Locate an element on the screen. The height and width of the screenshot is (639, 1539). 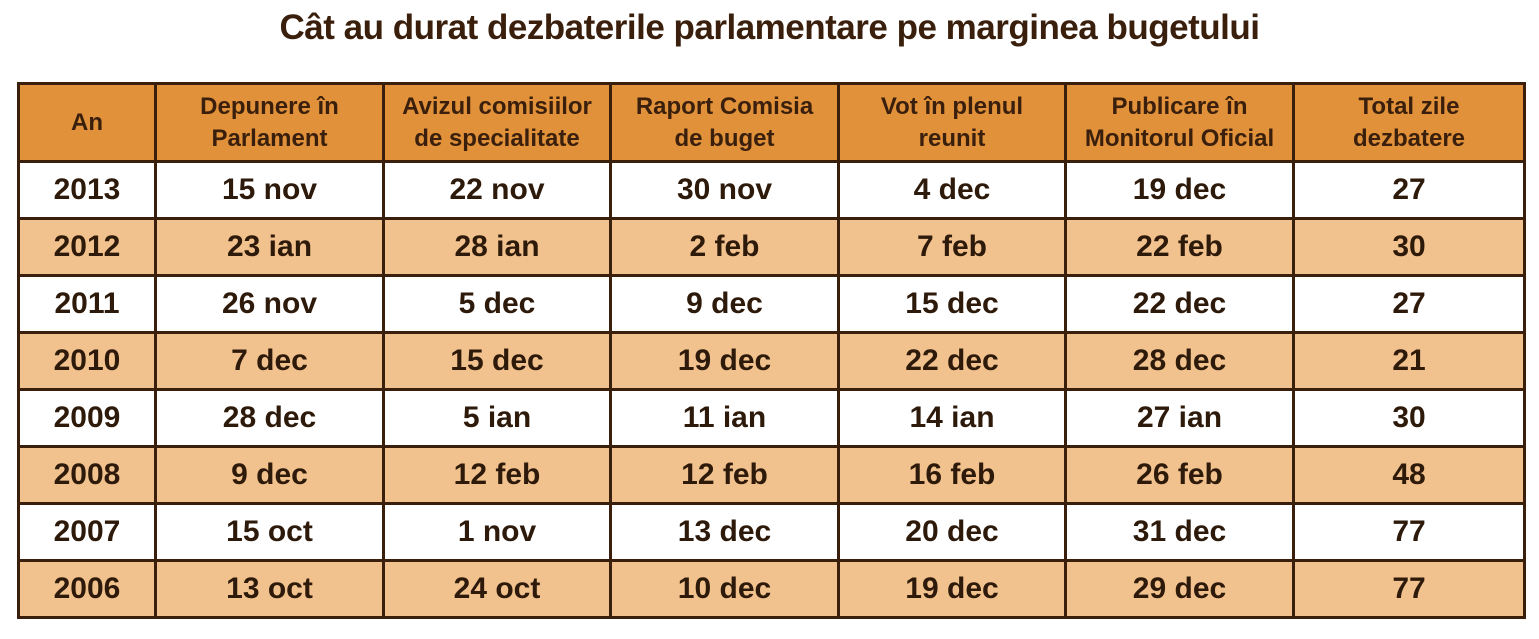
table-row: 2011 26 nov 5 dec 9 dec 15 dec 22 dec 27 is located at coordinates (771, 304).